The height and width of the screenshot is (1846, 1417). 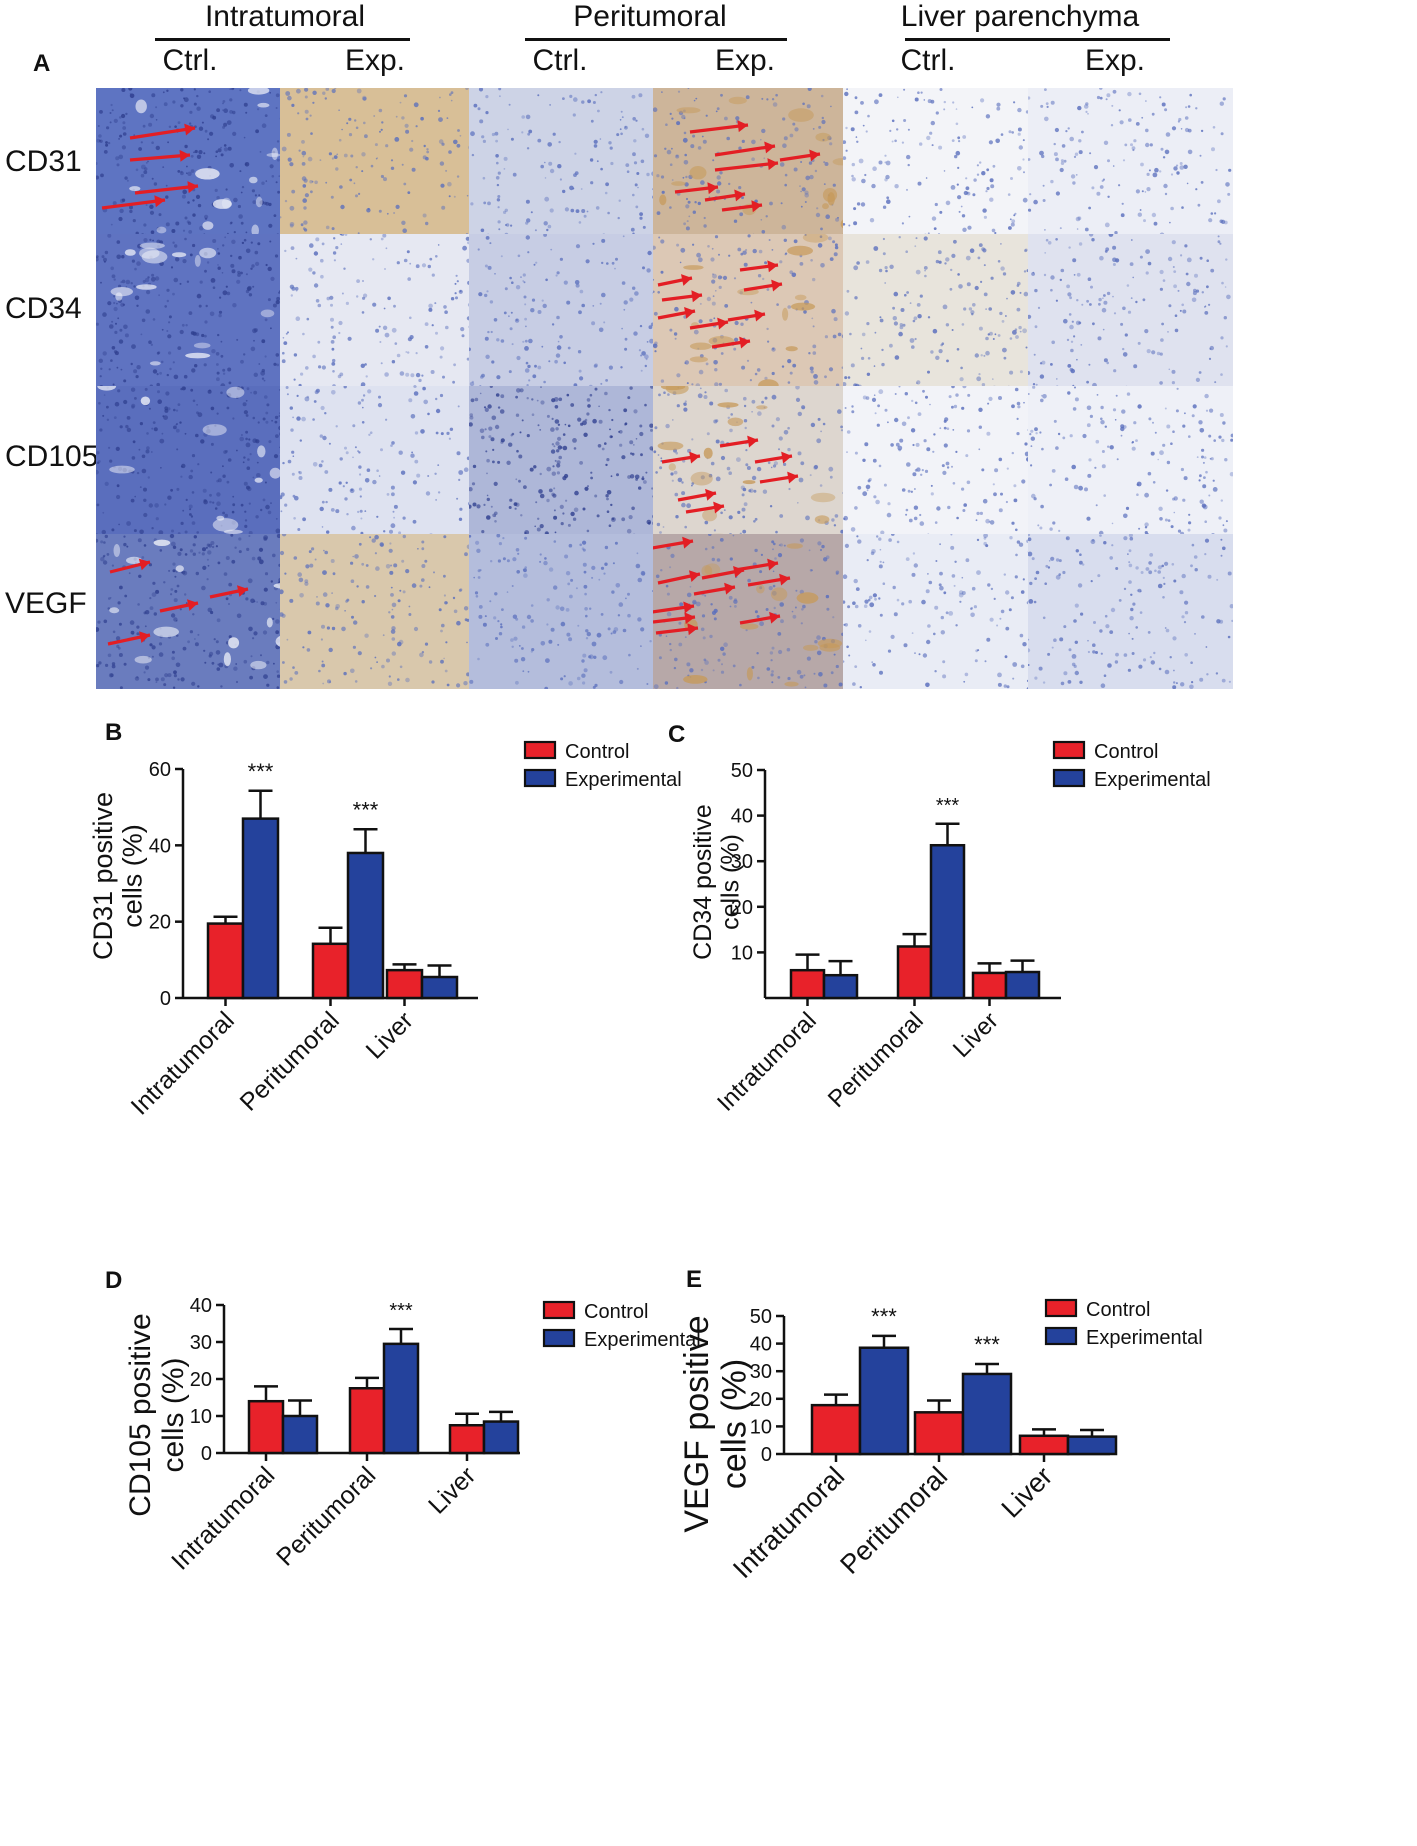 I want to click on micrograph-cd34-liver-ctrl, so click(x=945, y=311).